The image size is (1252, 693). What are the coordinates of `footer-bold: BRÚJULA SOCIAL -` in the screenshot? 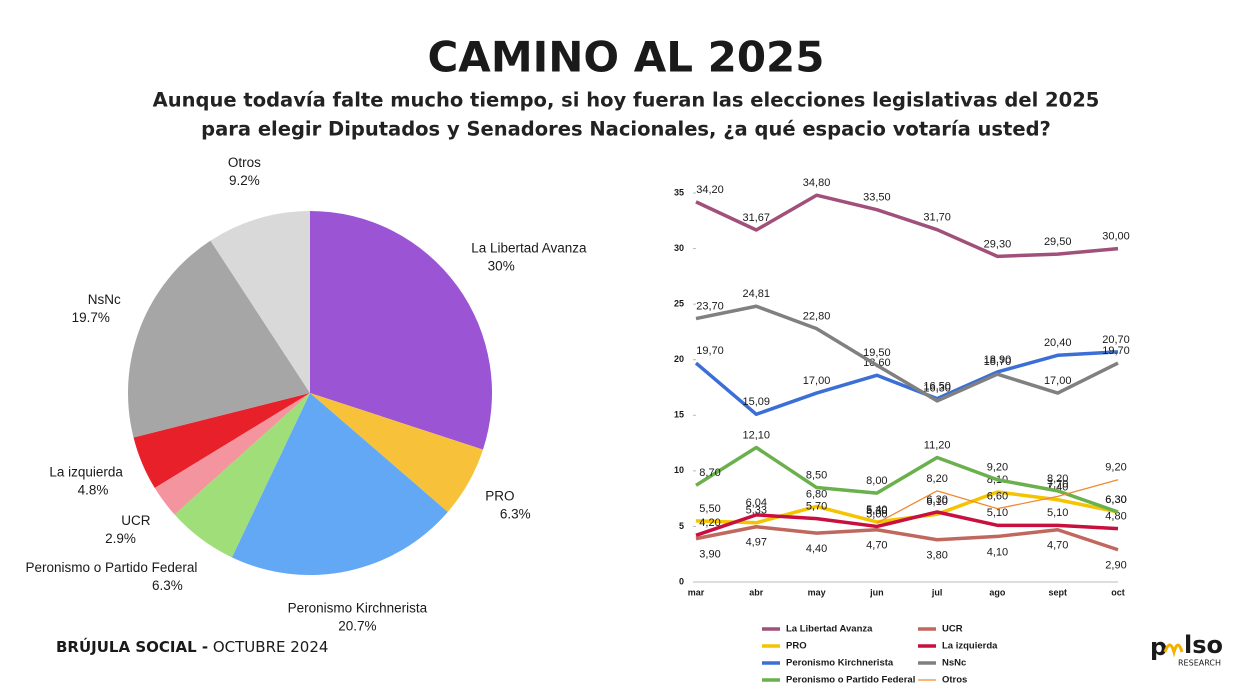 It's located at (132, 646).